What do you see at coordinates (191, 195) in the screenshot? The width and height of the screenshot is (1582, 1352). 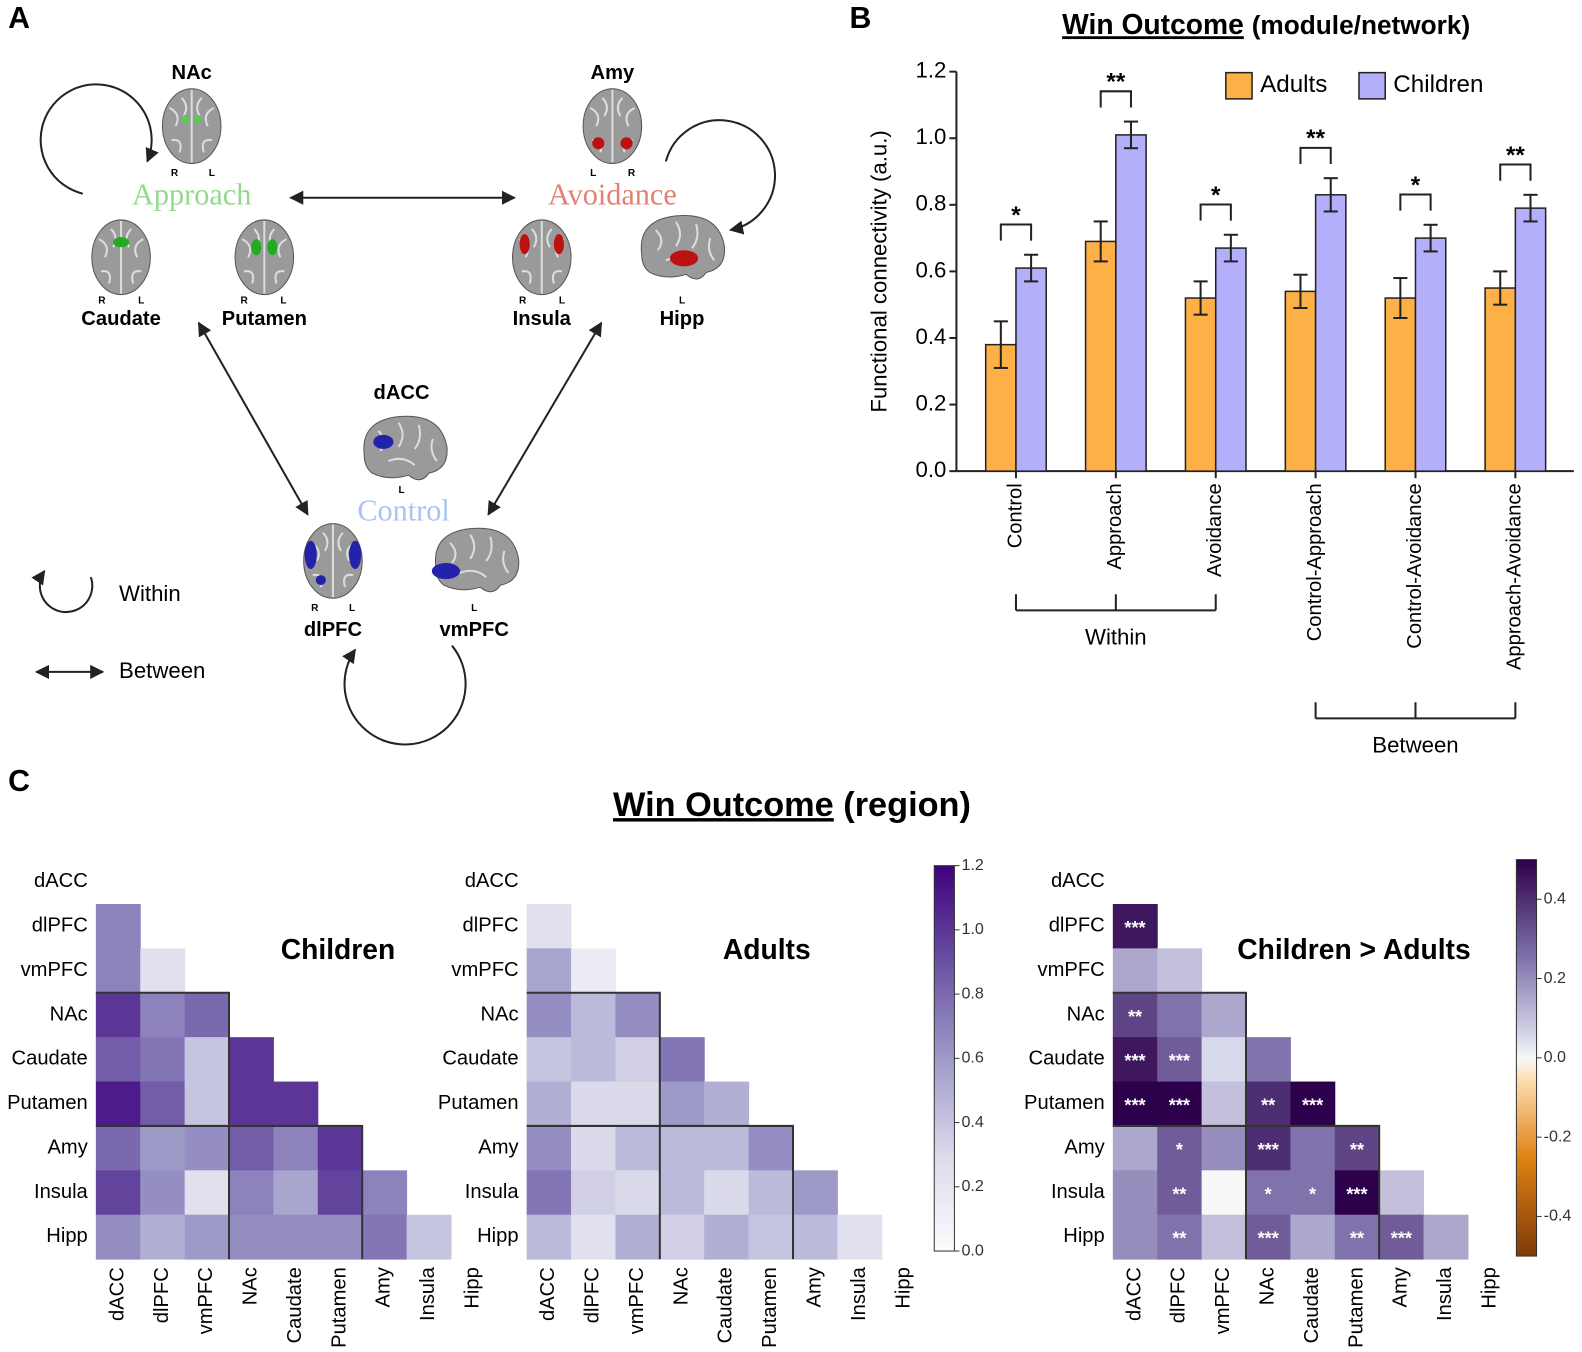 I see `module-label: Approach` at bounding box center [191, 195].